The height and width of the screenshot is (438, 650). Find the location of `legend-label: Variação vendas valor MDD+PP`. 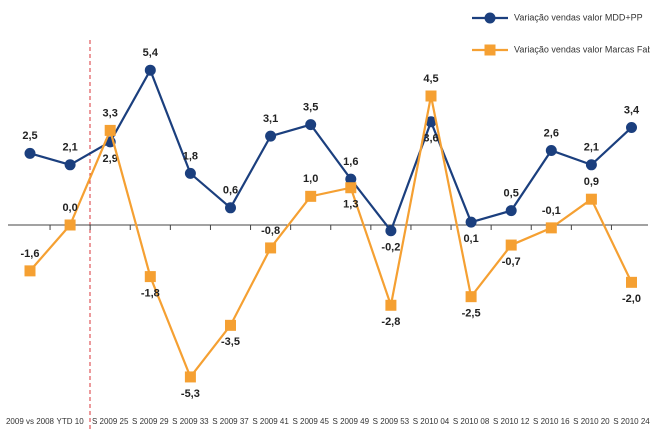

legend-label: Variação vendas valor MDD+PP is located at coordinates (578, 17).